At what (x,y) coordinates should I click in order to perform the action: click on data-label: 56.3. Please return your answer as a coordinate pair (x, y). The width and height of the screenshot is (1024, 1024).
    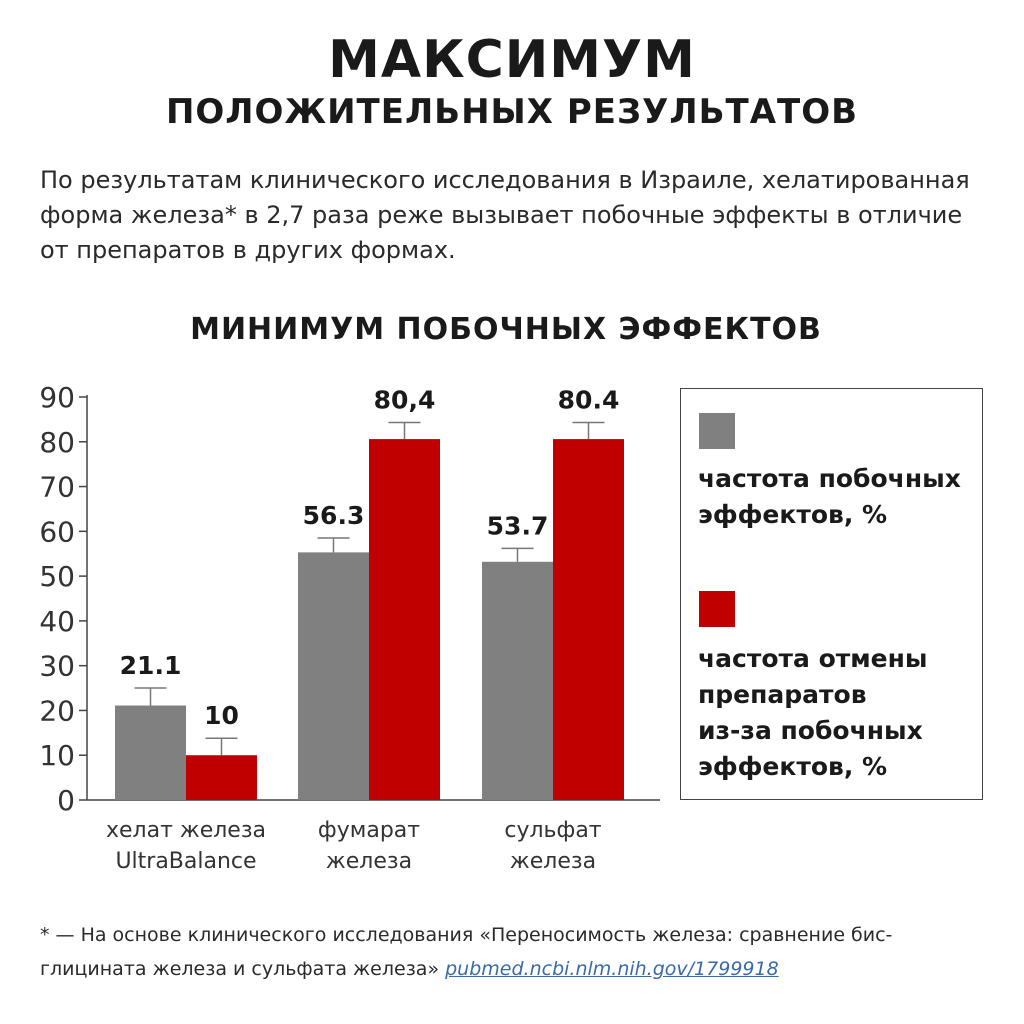
    Looking at the image, I should click on (334, 515).